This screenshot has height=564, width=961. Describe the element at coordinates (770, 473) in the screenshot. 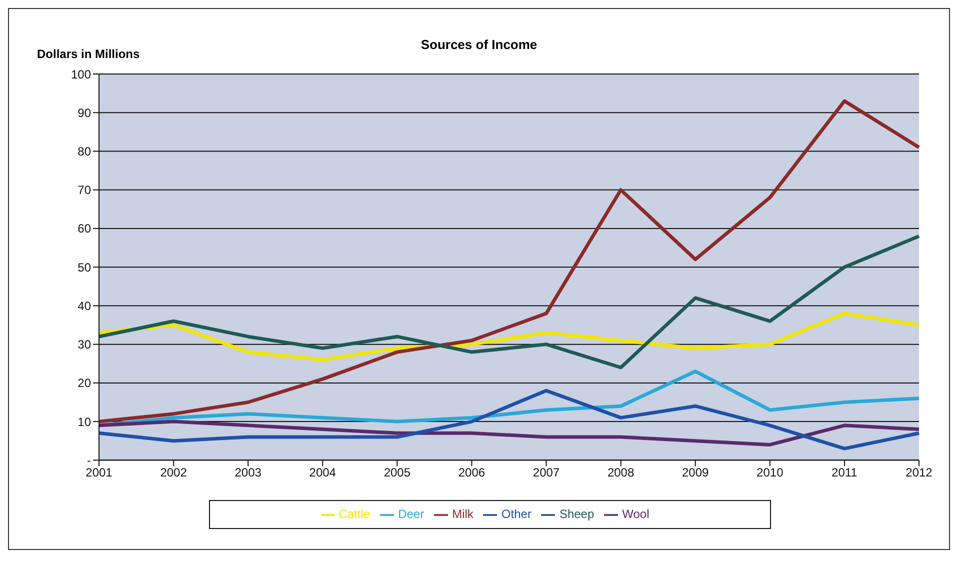

I see `x-tick-label: 2010` at that location.